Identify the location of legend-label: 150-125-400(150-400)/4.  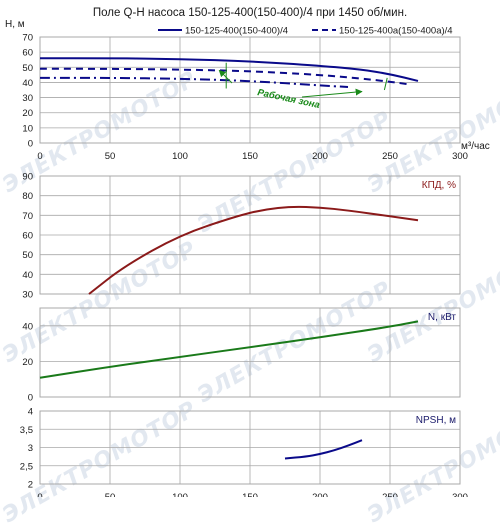
(236, 31).